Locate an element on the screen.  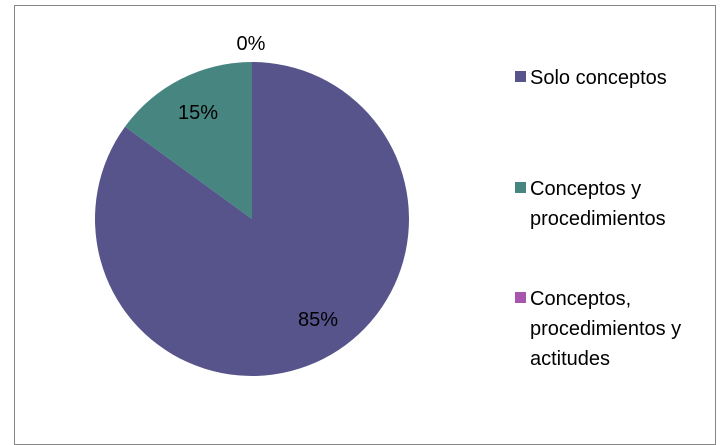
data-label-solo-conceptos: 85% is located at coordinates (318, 320).